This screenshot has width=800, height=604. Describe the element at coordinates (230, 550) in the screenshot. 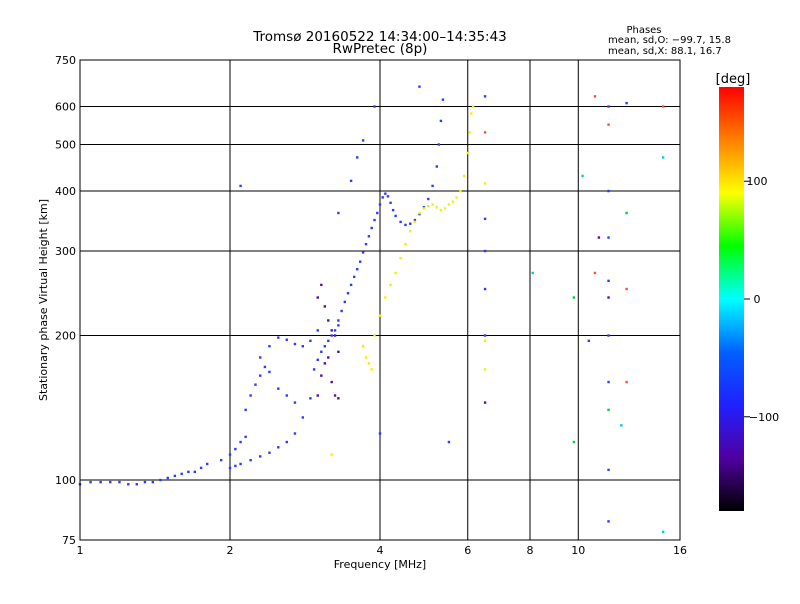

I see `x-tick-label: 2` at that location.